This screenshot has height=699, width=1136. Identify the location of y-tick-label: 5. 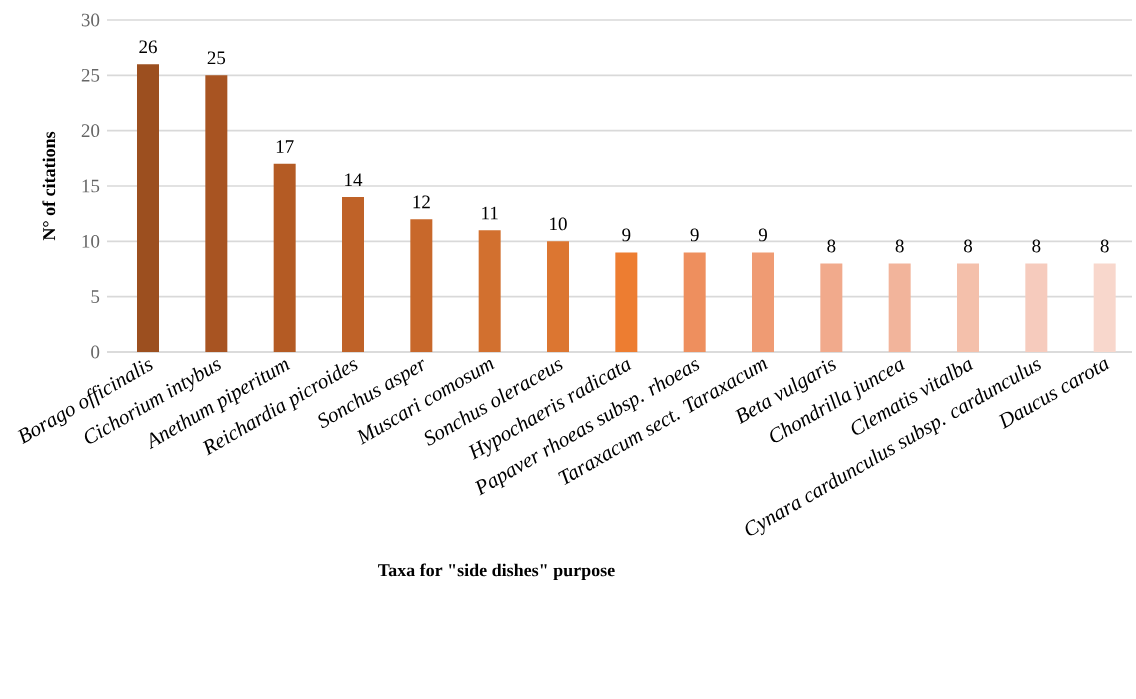
(95, 296).